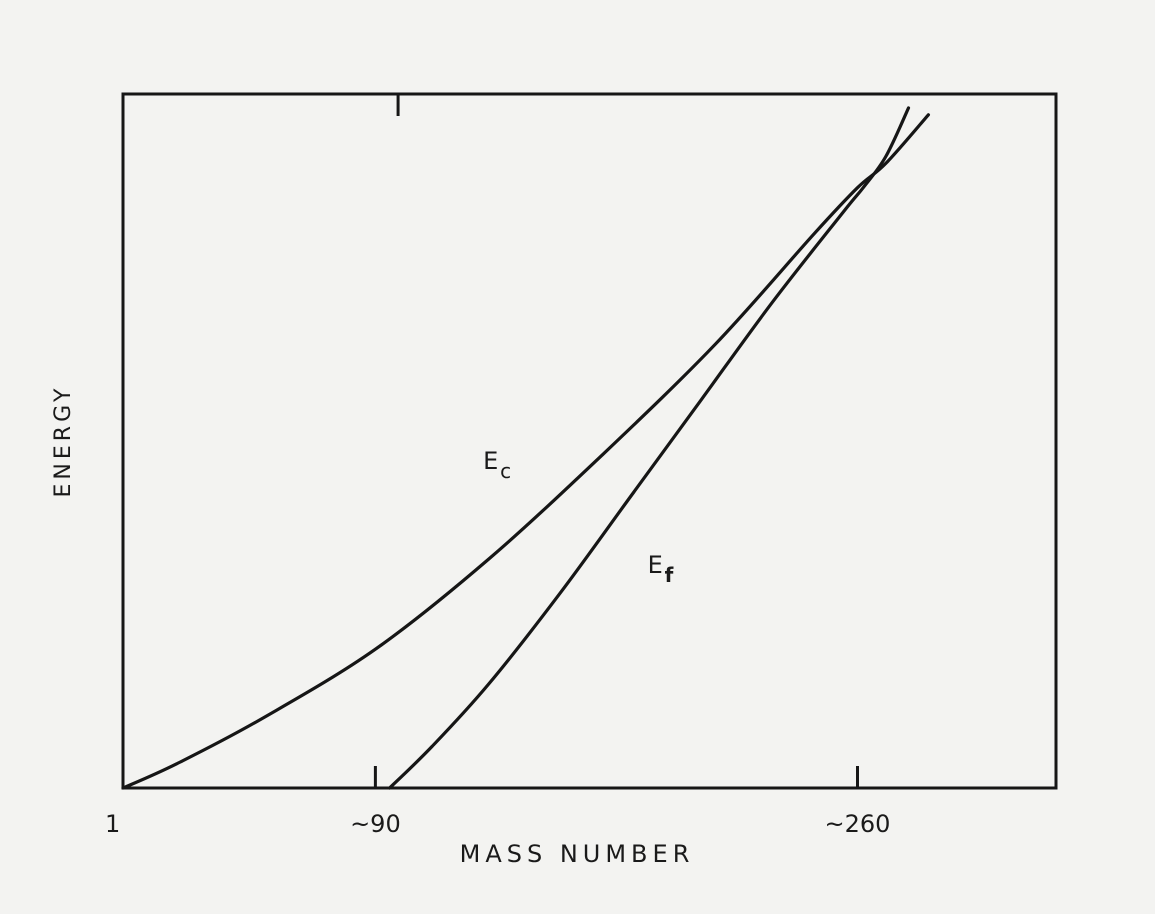 The image size is (1155, 914). I want to click on series-label-ef: E, so click(655, 565).